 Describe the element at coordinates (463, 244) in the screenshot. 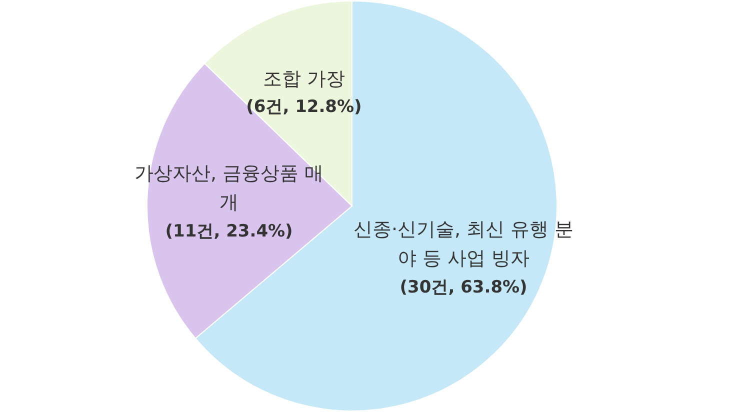

I see `slice-label: 신종·신기술, 최신 유행 분야 등 사업 빙자` at that location.